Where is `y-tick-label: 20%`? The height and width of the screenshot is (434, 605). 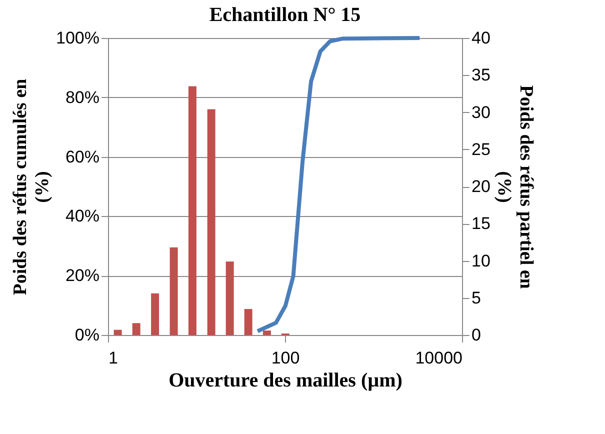 y-tick-label: 20% is located at coordinates (82, 276).